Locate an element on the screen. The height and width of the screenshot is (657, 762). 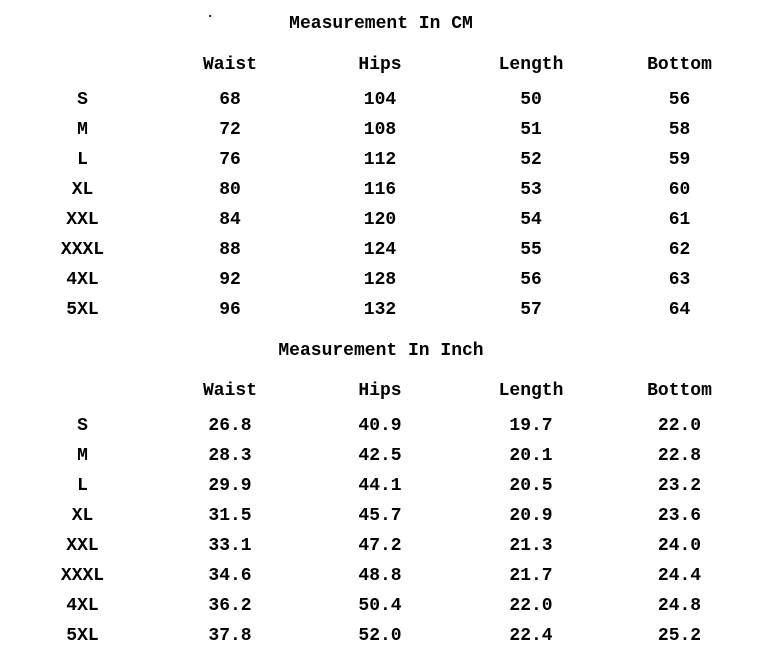
value-cell: 80 is located at coordinates (230, 190).